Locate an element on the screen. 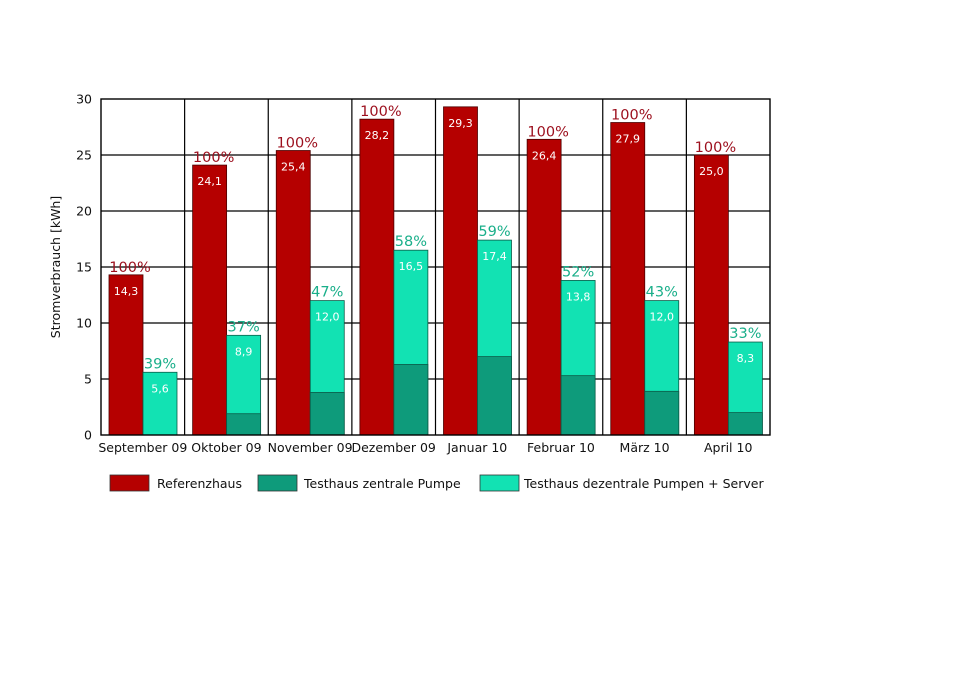 Image resolution: width=960 pixels, height=674 pixels. x-tick-label: September 09 is located at coordinates (142, 447).